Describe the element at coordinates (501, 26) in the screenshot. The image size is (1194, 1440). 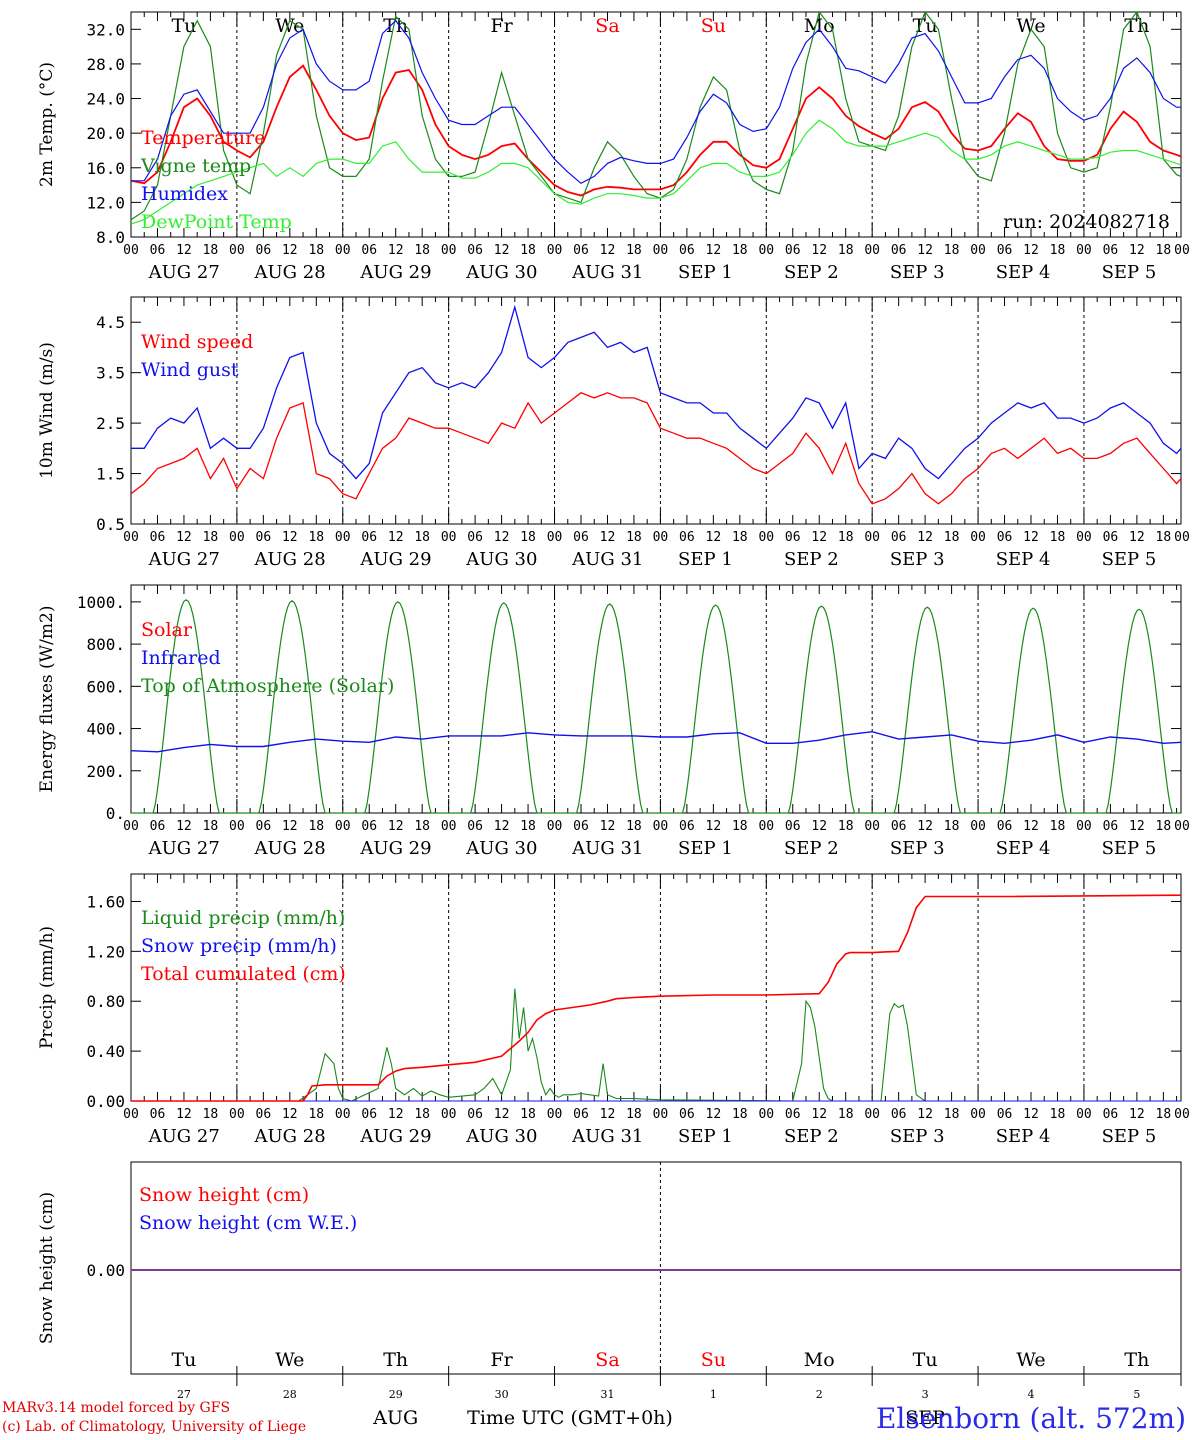
I see `weekday-label: Fr` at that location.